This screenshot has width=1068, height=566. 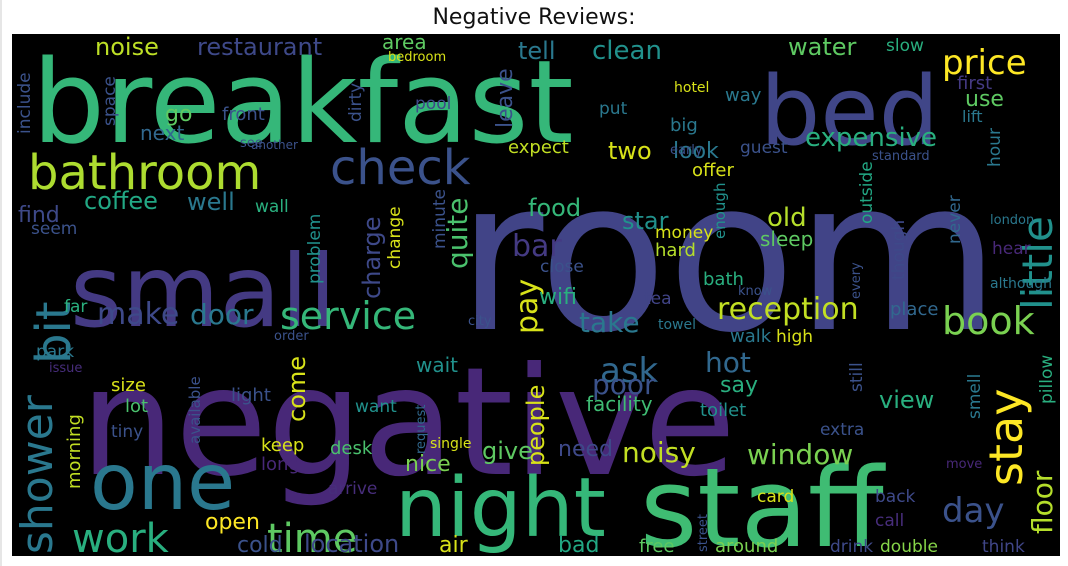 What do you see at coordinates (534, 17) in the screenshot?
I see `figure-title: Negative Reviews:` at bounding box center [534, 17].